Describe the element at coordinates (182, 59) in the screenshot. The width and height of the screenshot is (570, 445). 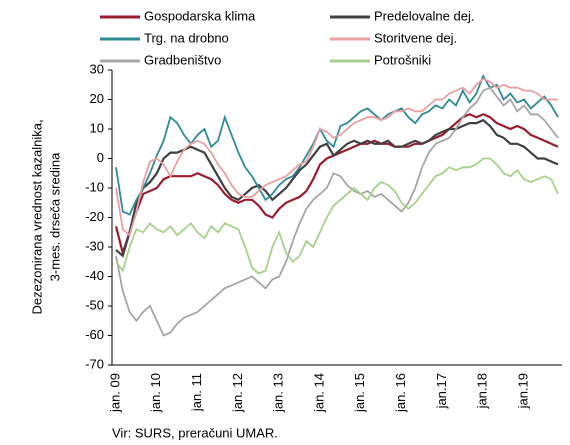
I see `legend-label: Gradbeništvo` at that location.